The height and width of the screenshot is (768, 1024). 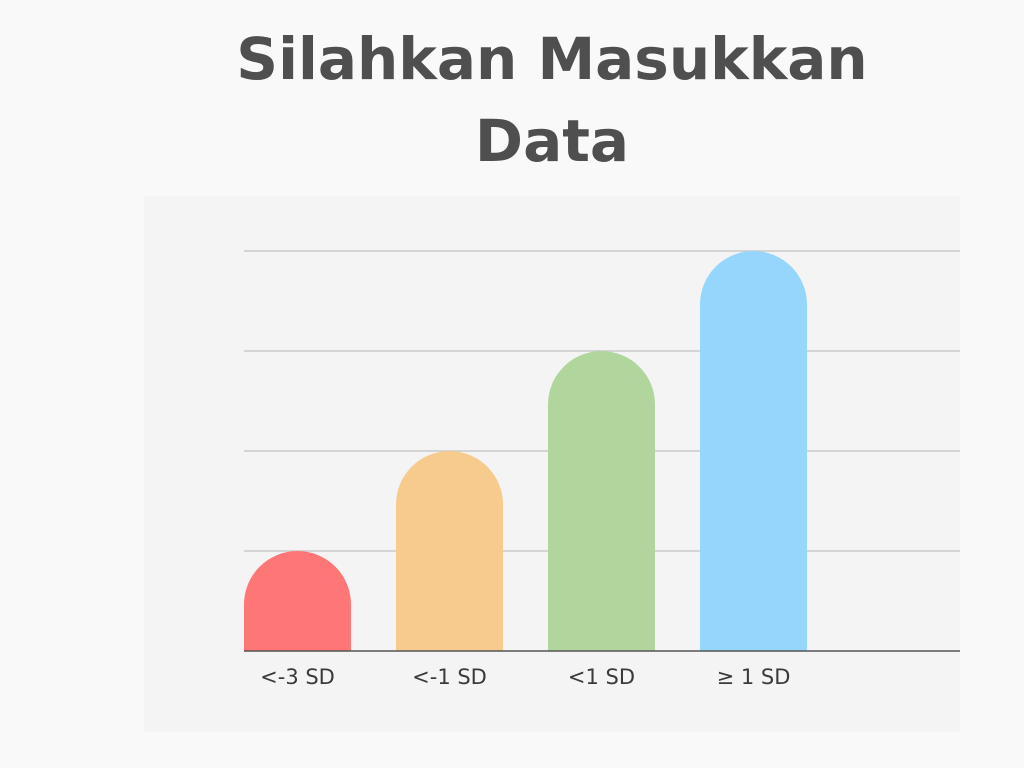 I want to click on x-tick-labels: <-3 SD <-1 SD <1 SD ≥ 1 SD, so click(x=525, y=677).